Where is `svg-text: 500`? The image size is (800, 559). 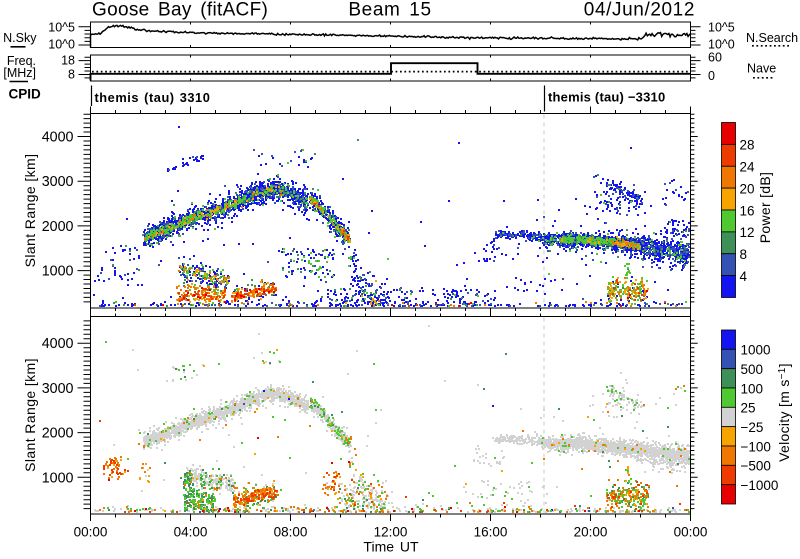
svg-text: 500 is located at coordinates (752, 369).